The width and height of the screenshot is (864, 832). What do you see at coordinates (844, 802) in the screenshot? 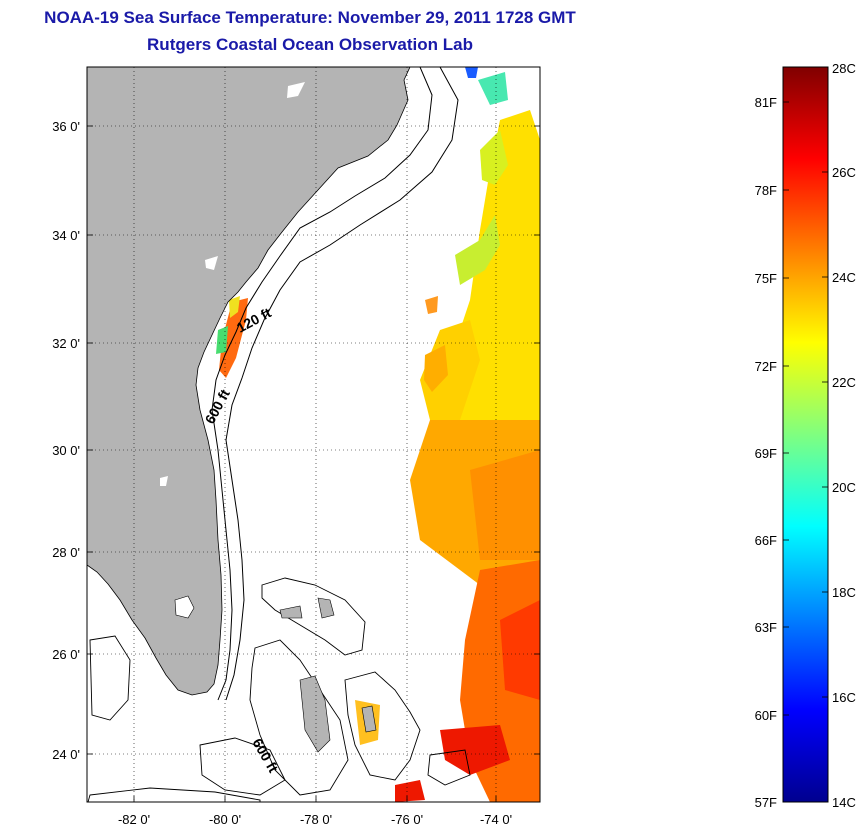
I see `colorbar-c-14: 14C` at bounding box center [844, 802].